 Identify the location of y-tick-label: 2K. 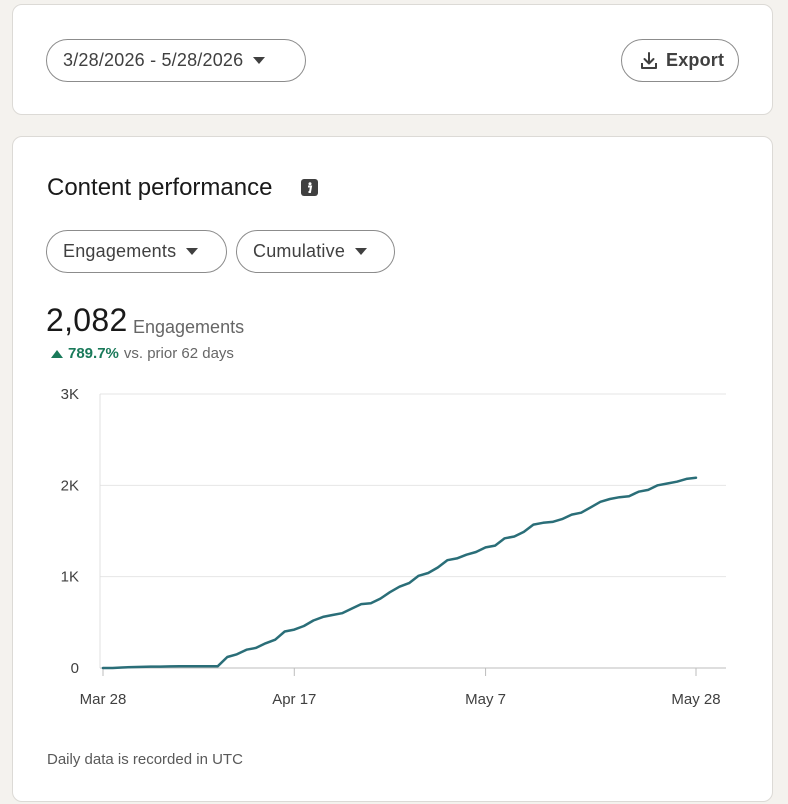
(70, 485).